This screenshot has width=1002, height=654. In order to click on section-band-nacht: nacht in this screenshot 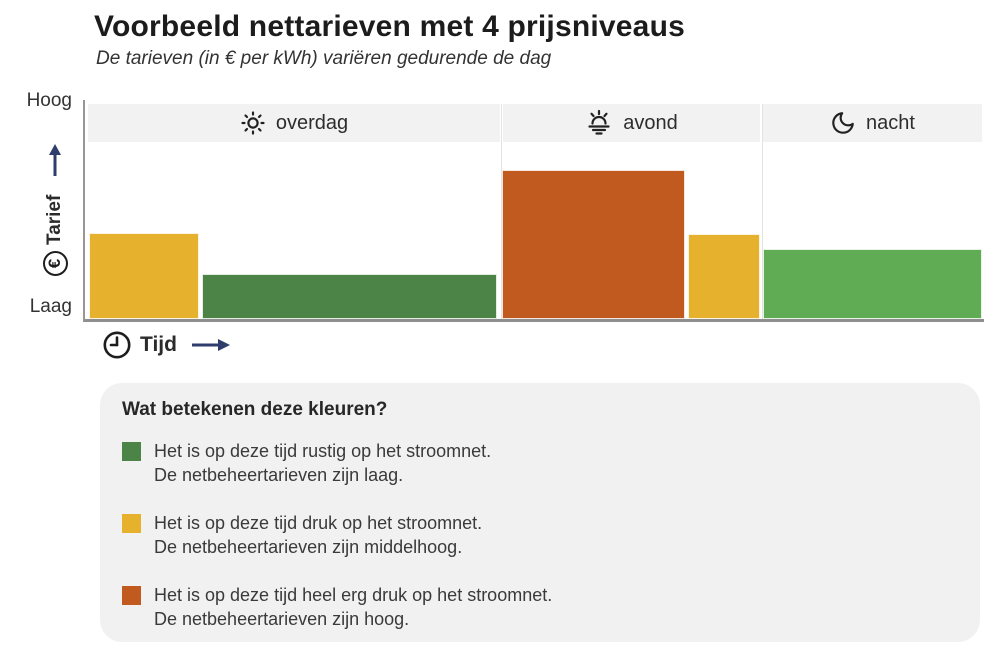, I will do `click(872, 123)`.